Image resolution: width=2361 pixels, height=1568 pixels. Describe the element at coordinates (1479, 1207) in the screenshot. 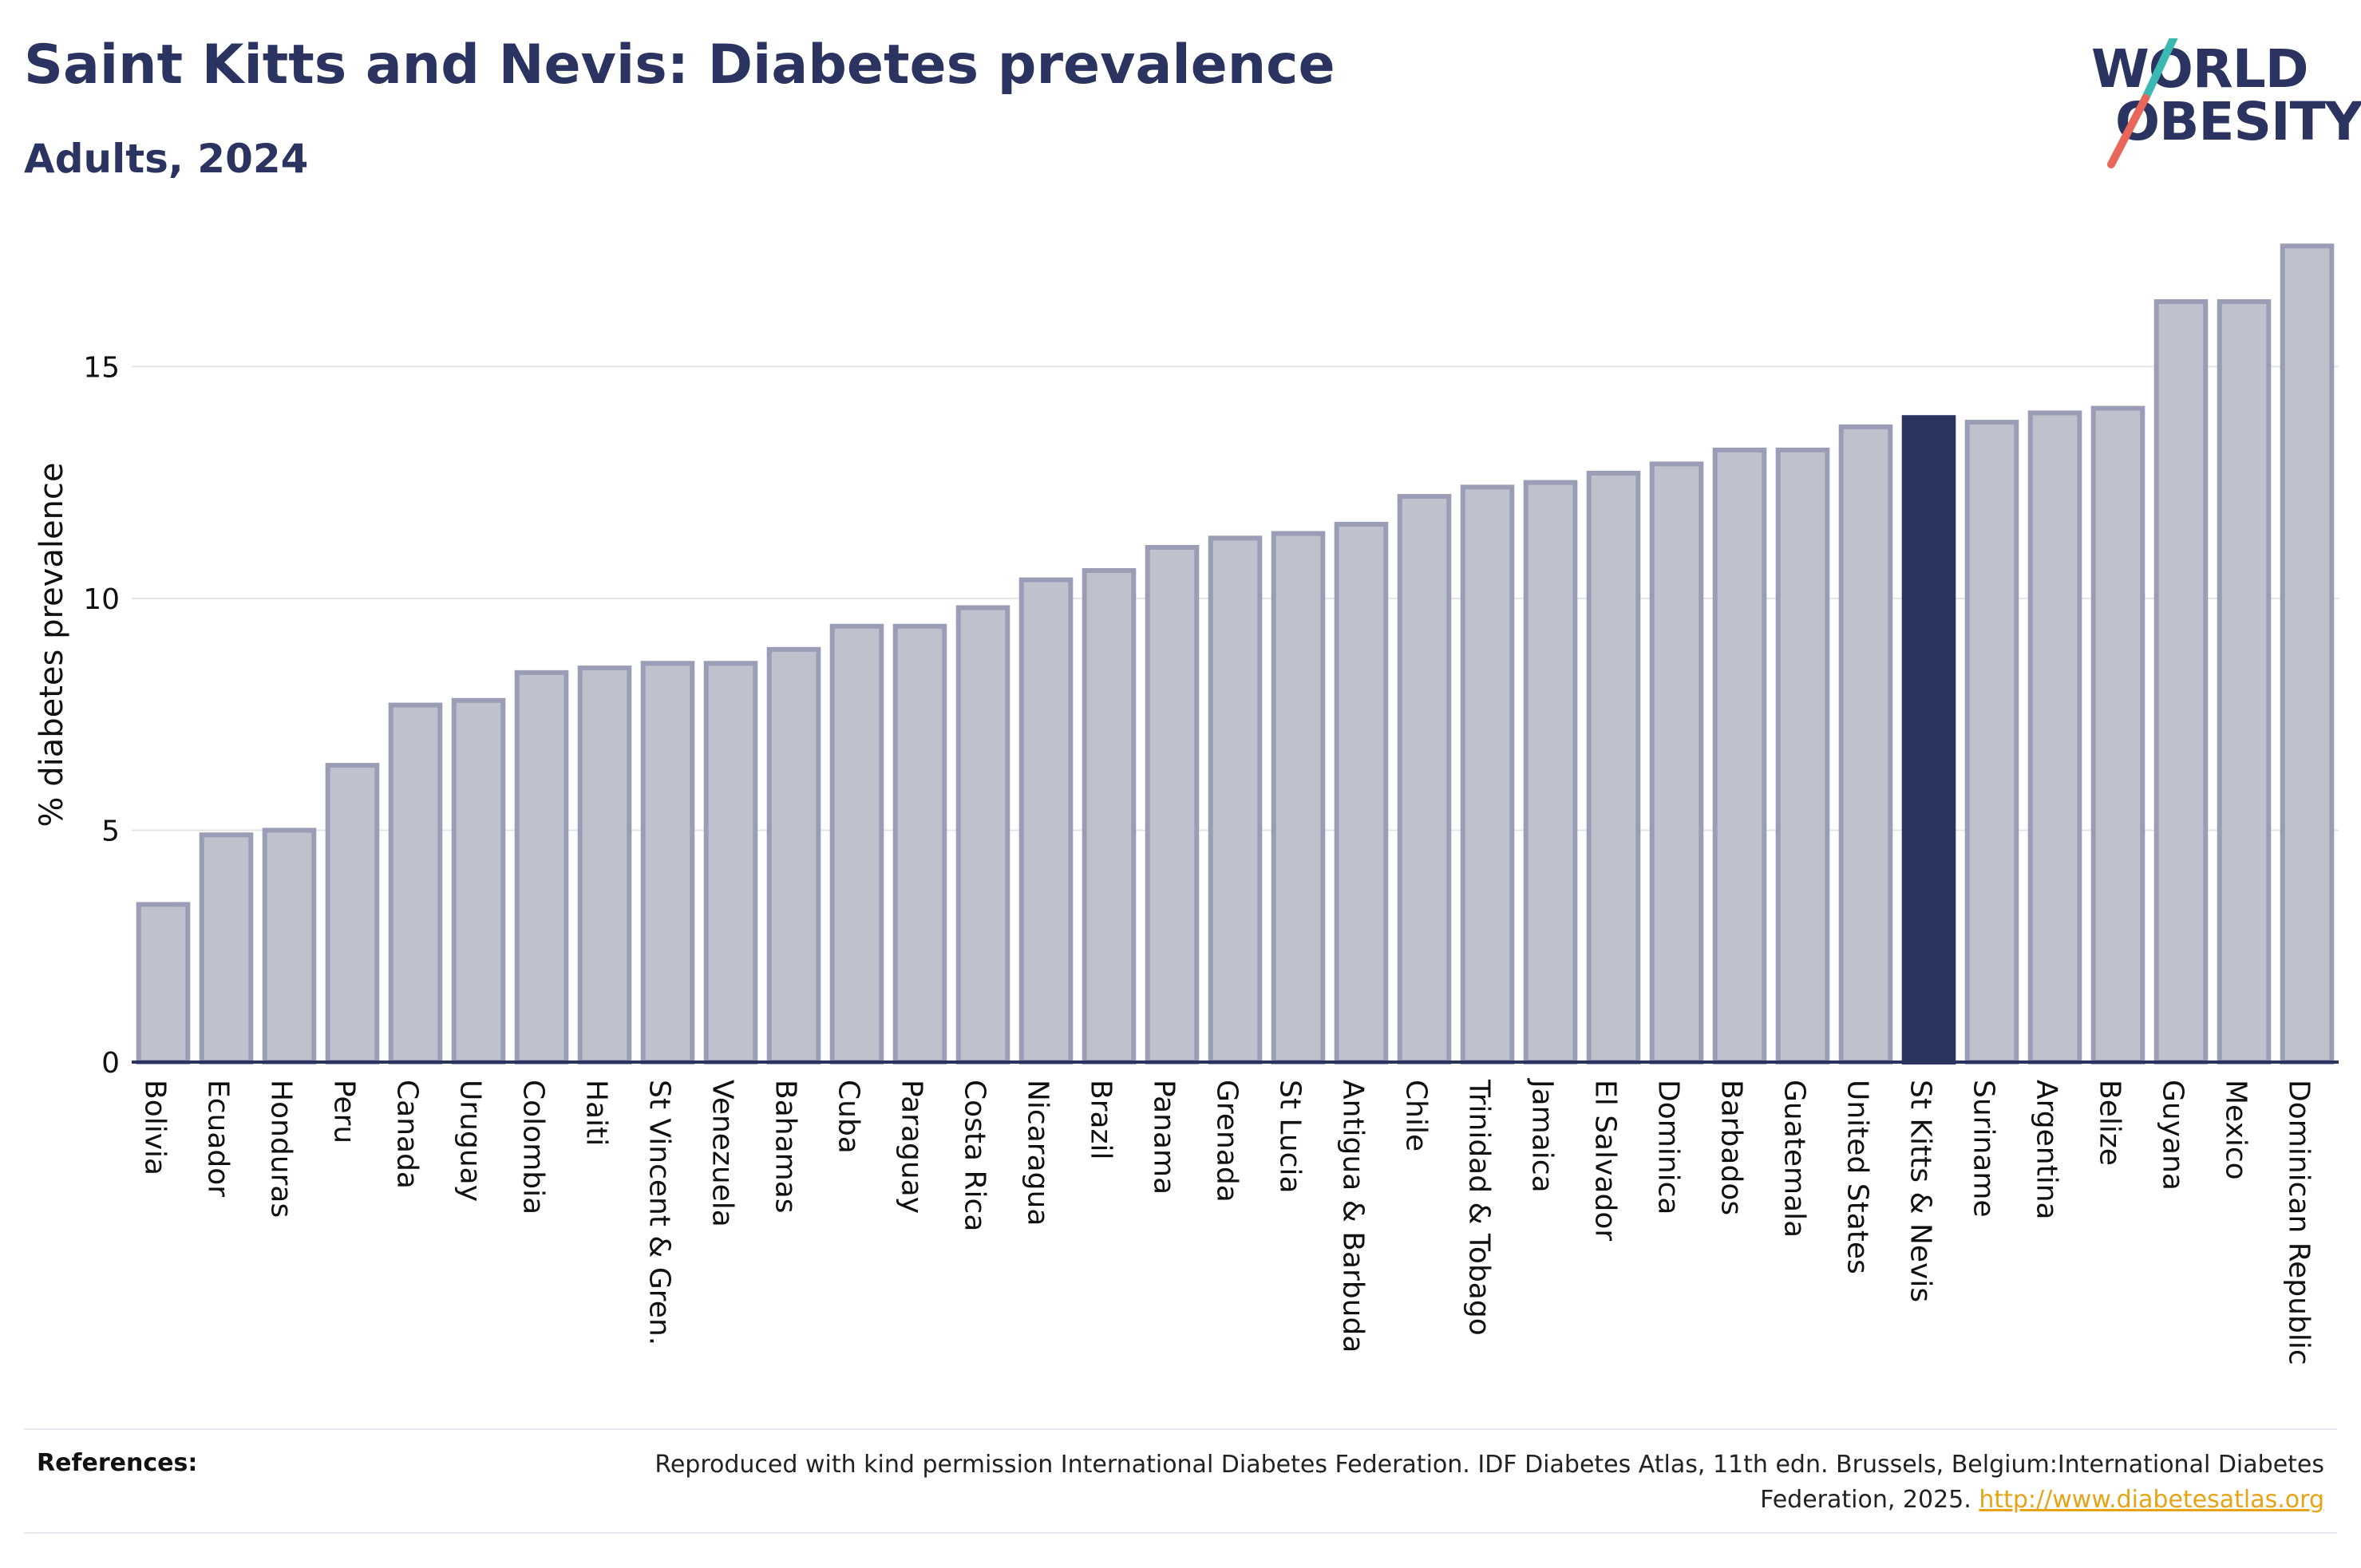

I see `x-tick-label: Trinidad & Tobago` at that location.